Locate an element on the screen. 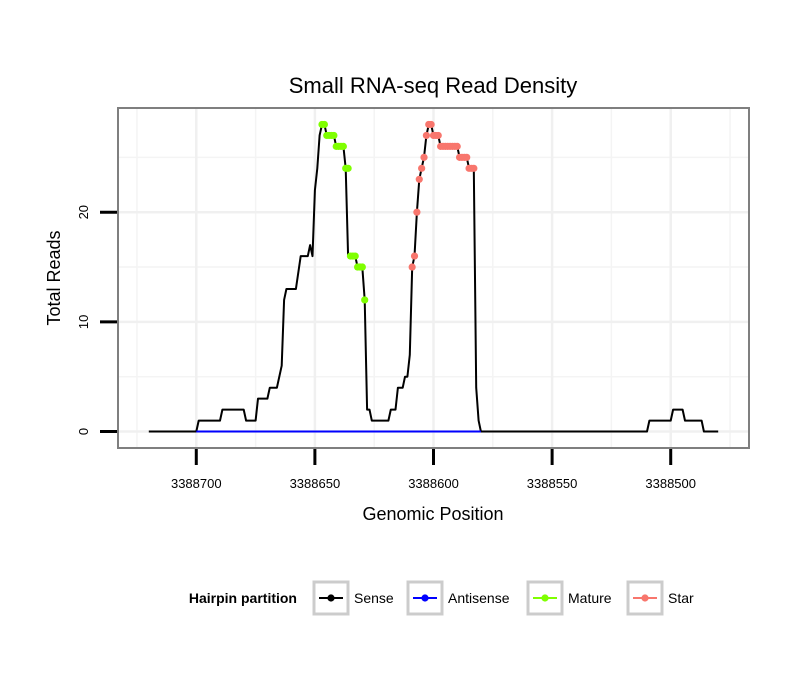  chart-title: Small RNA-seq Read Density is located at coordinates (433, 85).